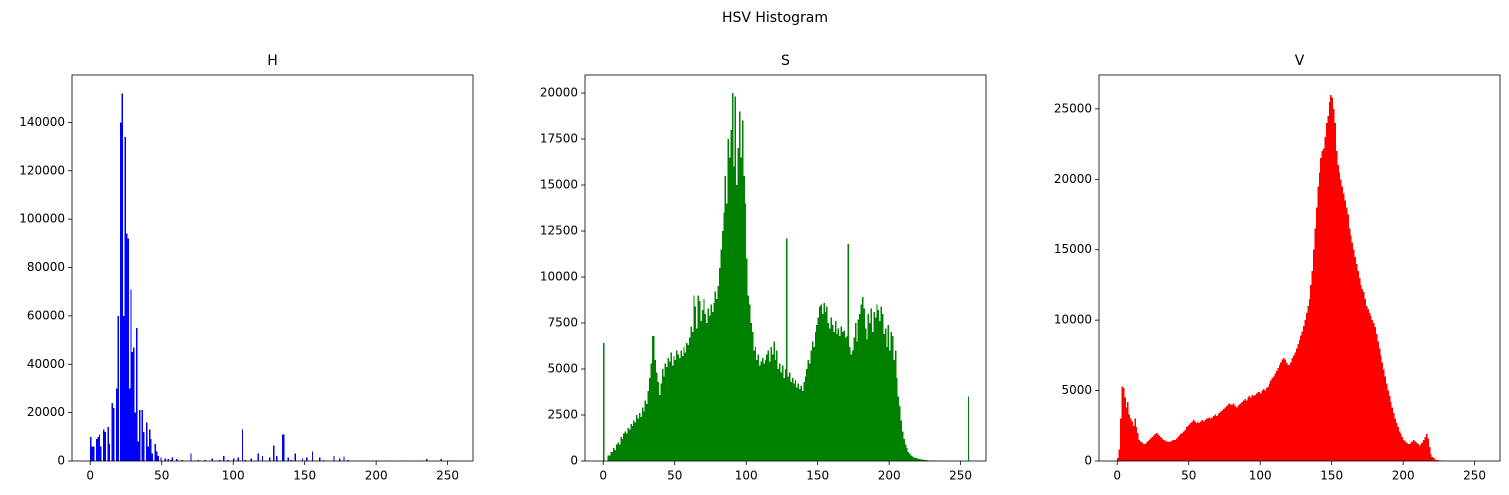  What do you see at coordinates (46, 364) in the screenshot?
I see `y-tick-label: 40000` at bounding box center [46, 364].